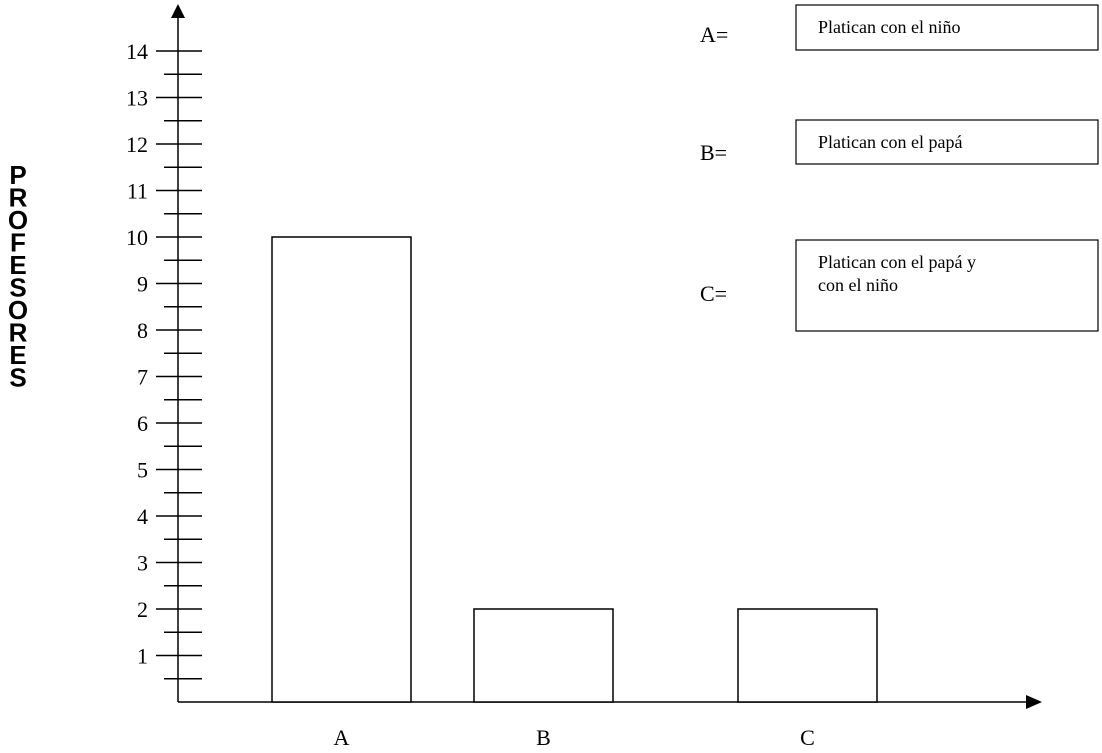 This screenshot has height=753, width=1102. What do you see at coordinates (714, 34) in the screenshot?
I see `legend-key: A=` at bounding box center [714, 34].